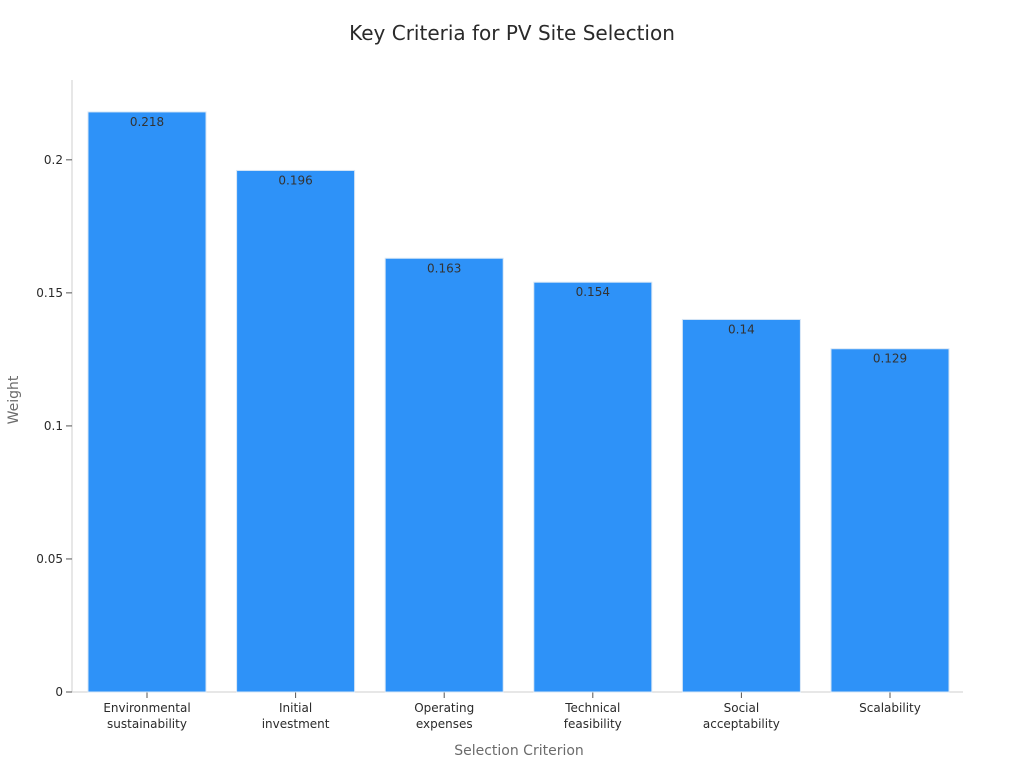  What do you see at coordinates (14, 399) in the screenshot?
I see `y-axis-title: Weight` at bounding box center [14, 399].